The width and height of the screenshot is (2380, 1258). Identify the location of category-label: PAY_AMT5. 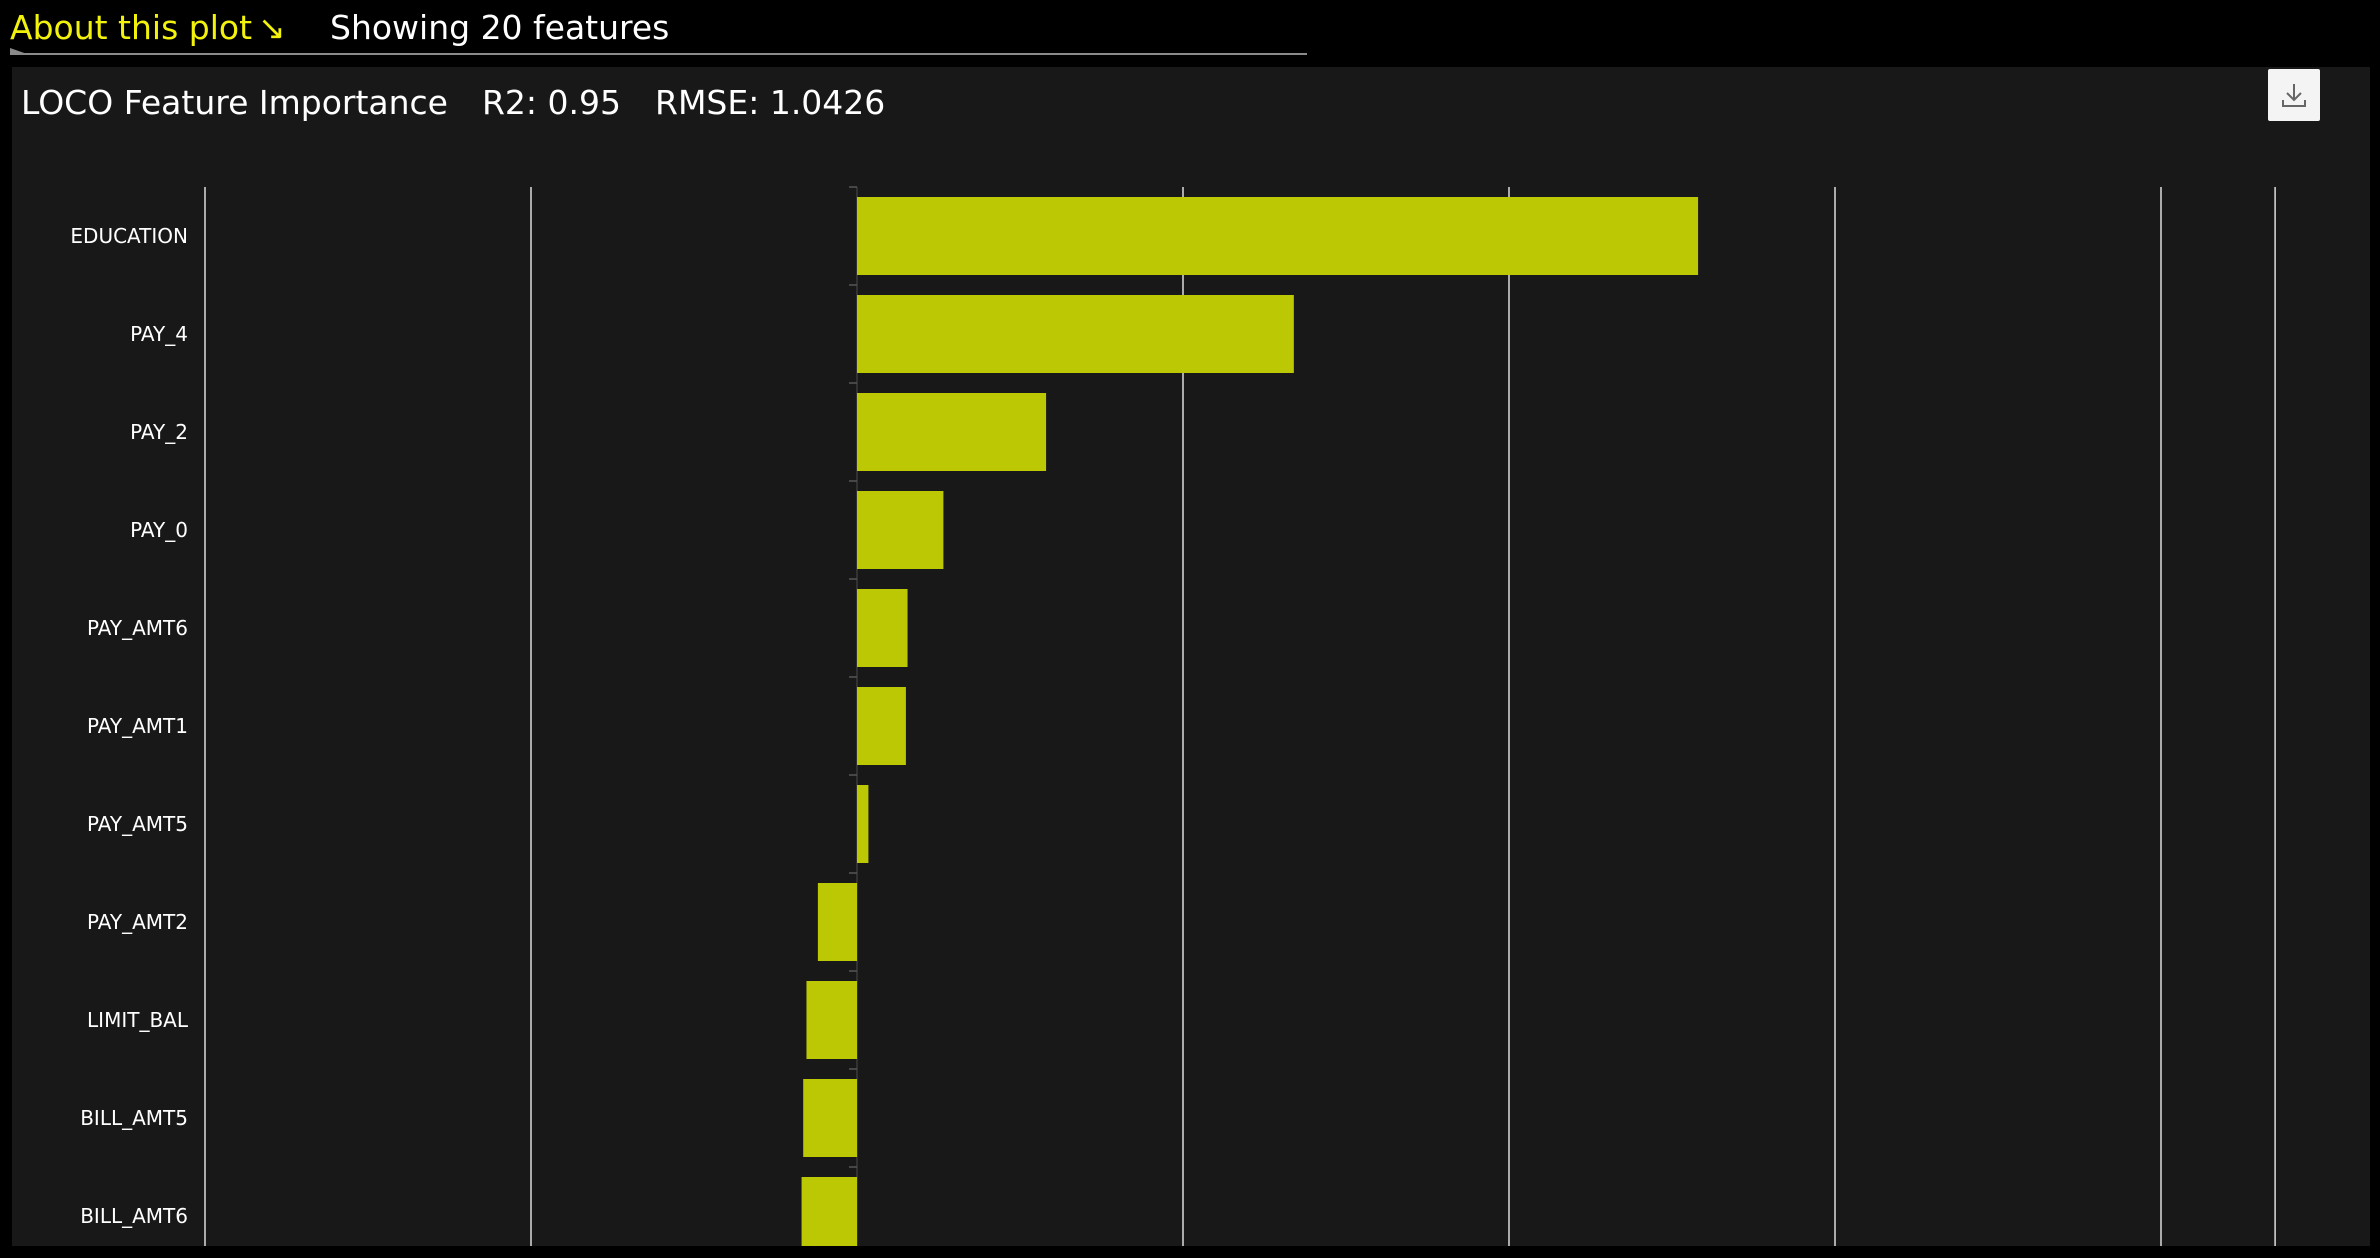
(137, 824).